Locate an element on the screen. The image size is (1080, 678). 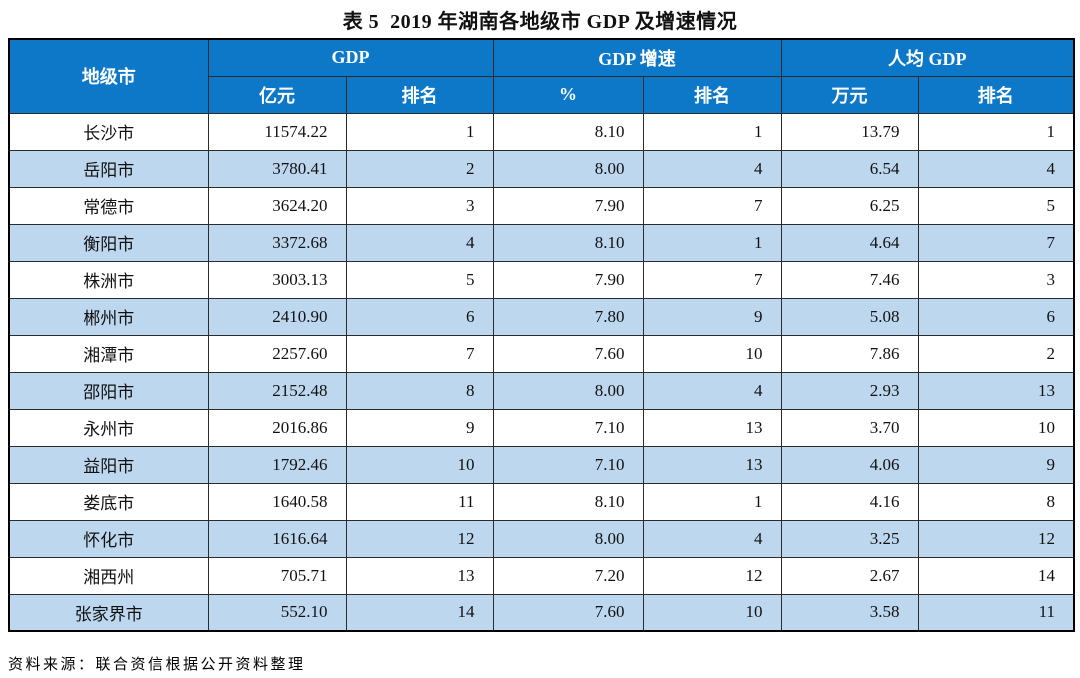
cell-growth-rank: 13 is located at coordinates (712, 464).